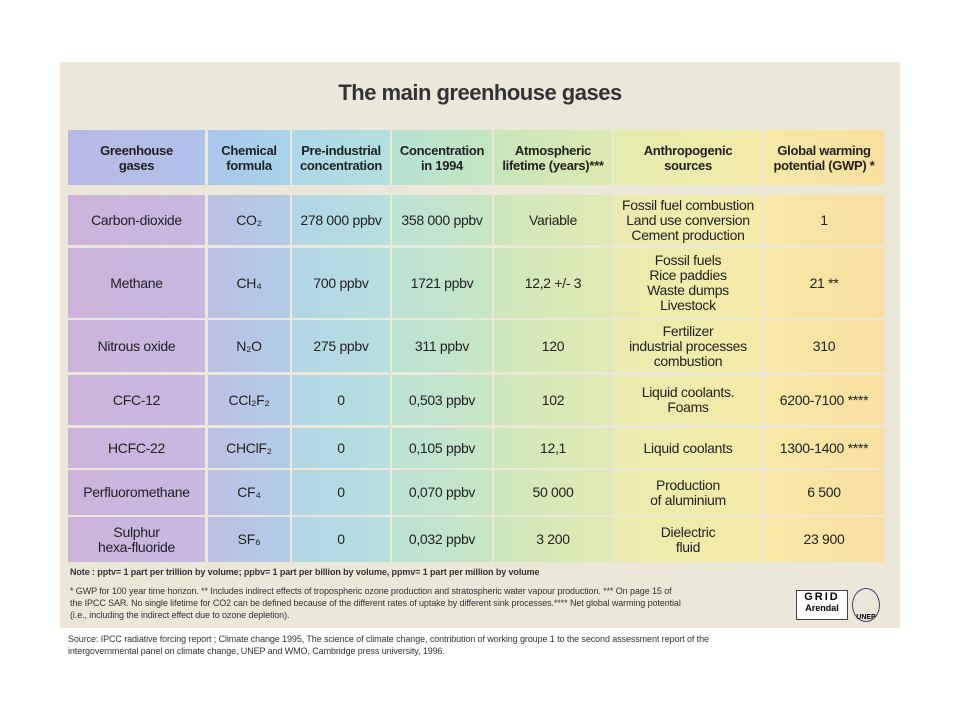 This screenshot has height=720, width=960. I want to click on cell: Carbon-dioxide, so click(136, 220).